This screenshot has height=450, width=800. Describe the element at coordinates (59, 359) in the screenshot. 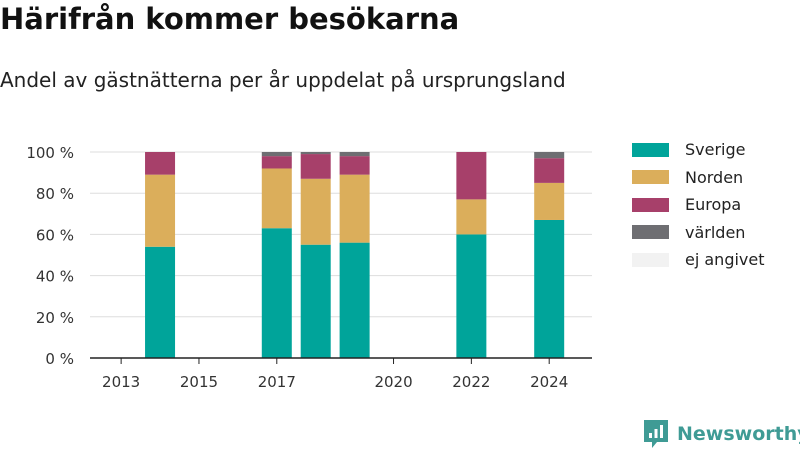

I see `y-tick-label: 0 %` at that location.